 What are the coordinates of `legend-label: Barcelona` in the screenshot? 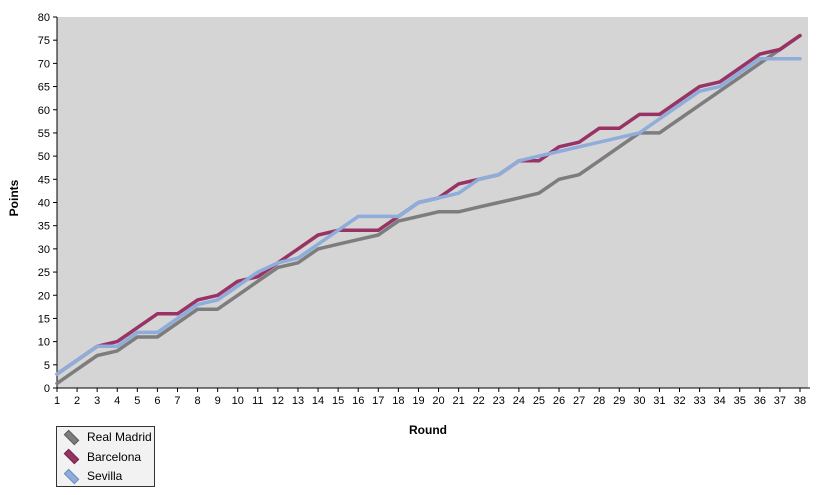 It's located at (114, 456).